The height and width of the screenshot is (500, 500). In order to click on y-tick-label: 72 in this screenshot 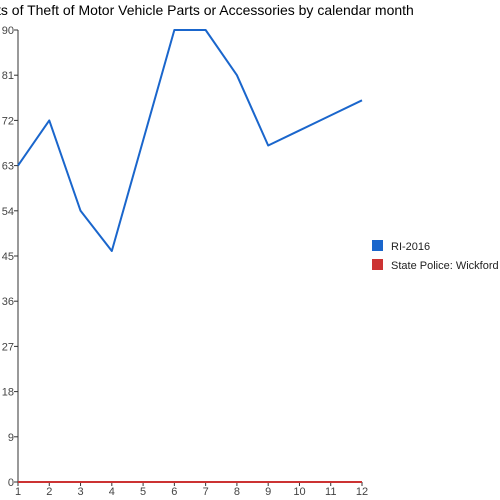, I will do `click(8, 121)`.